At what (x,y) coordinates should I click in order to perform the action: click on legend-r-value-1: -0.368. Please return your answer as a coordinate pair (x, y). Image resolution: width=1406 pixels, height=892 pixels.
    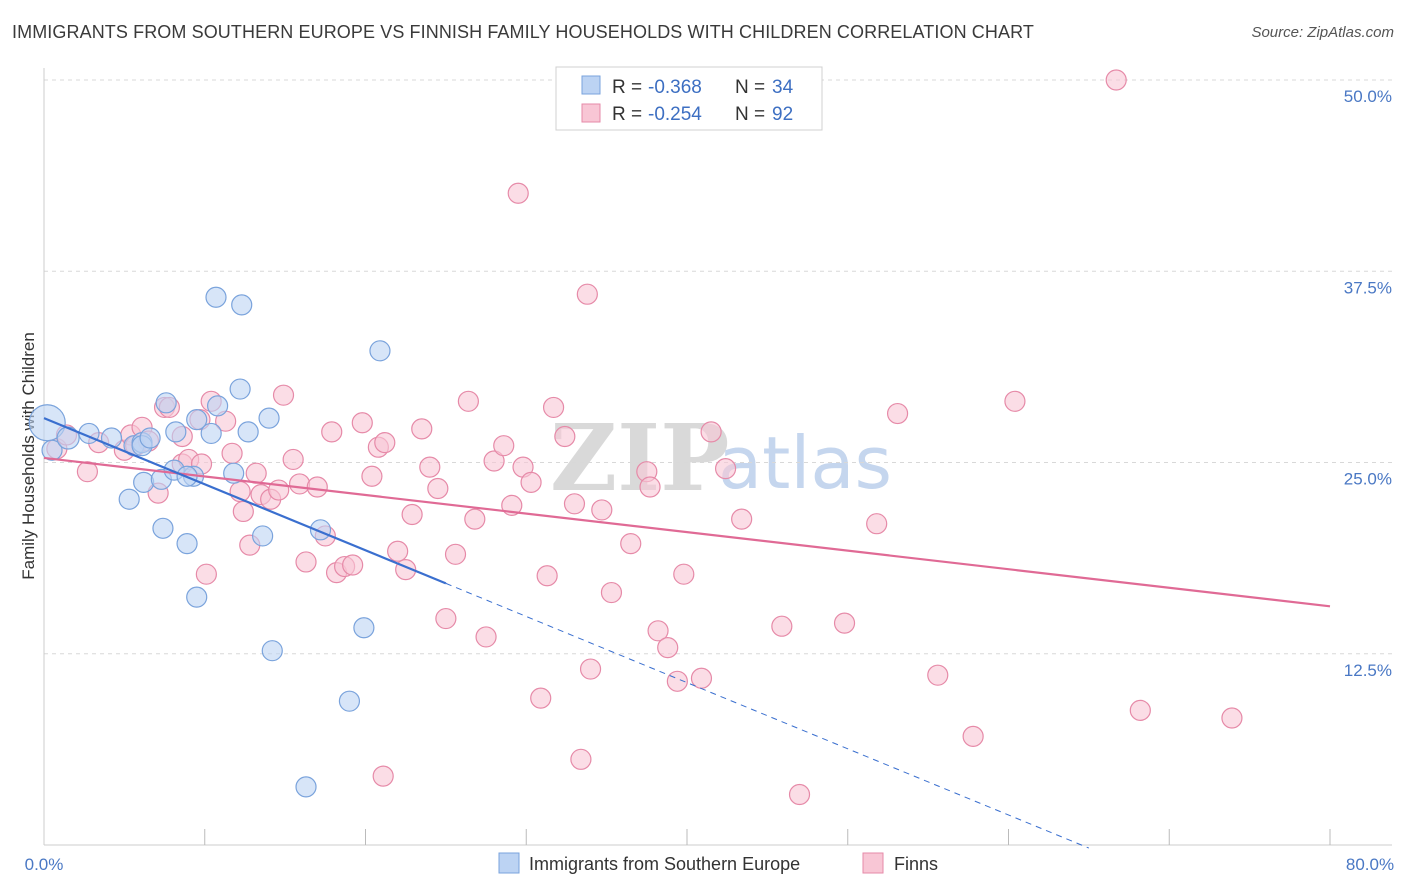
    Looking at the image, I should click on (675, 87).